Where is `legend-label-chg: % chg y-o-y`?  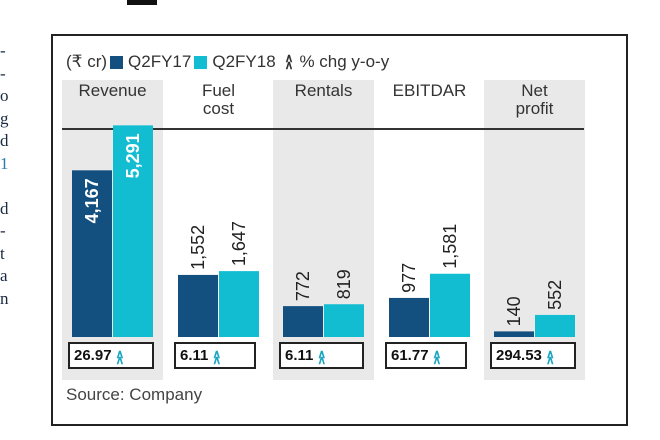
legend-label-chg: % chg y-o-y is located at coordinates (344, 61).